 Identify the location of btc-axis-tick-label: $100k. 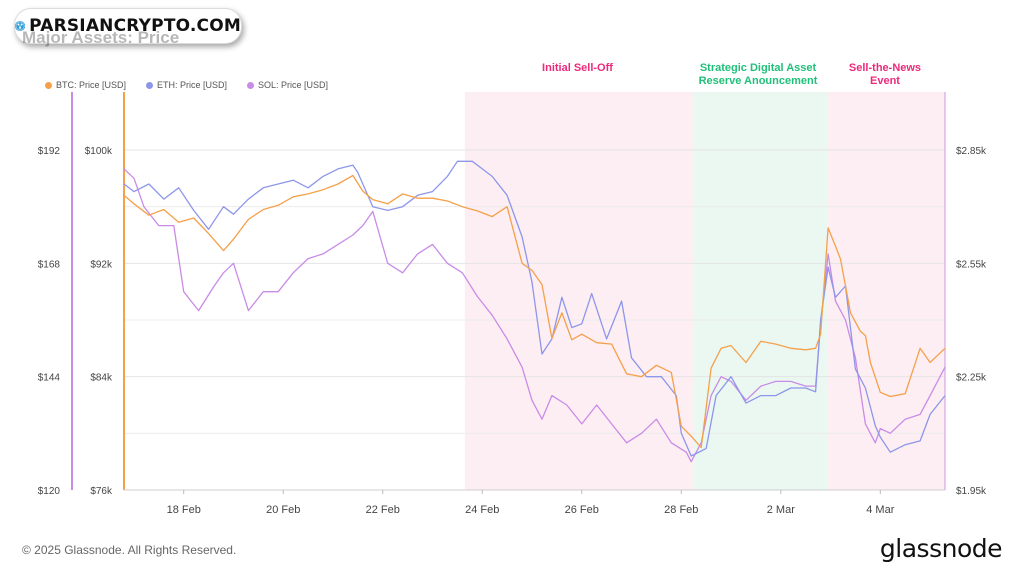
(99, 151).